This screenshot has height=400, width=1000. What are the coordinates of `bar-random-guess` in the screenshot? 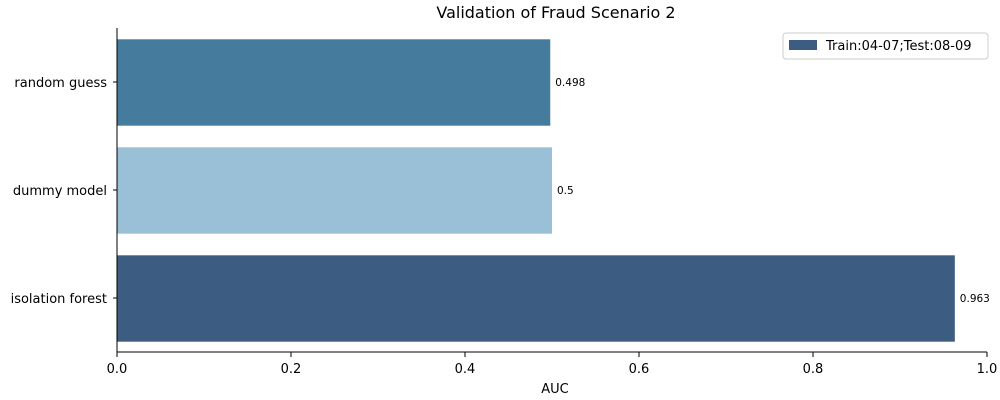 It's located at (334, 82).